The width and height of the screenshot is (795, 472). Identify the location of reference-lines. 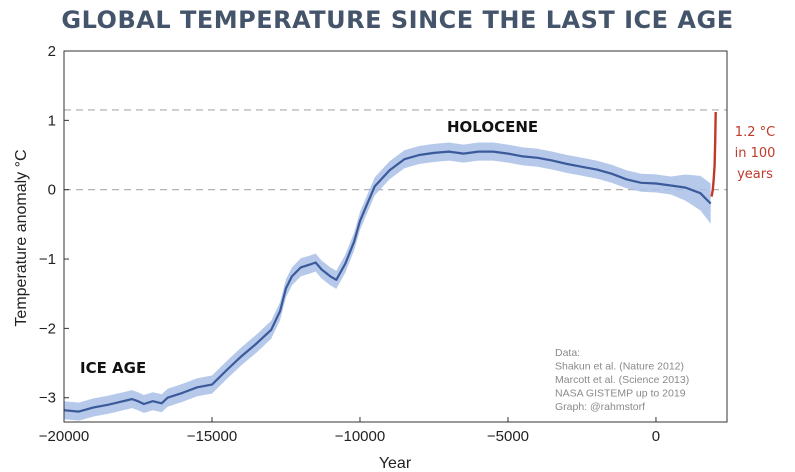
(395, 150).